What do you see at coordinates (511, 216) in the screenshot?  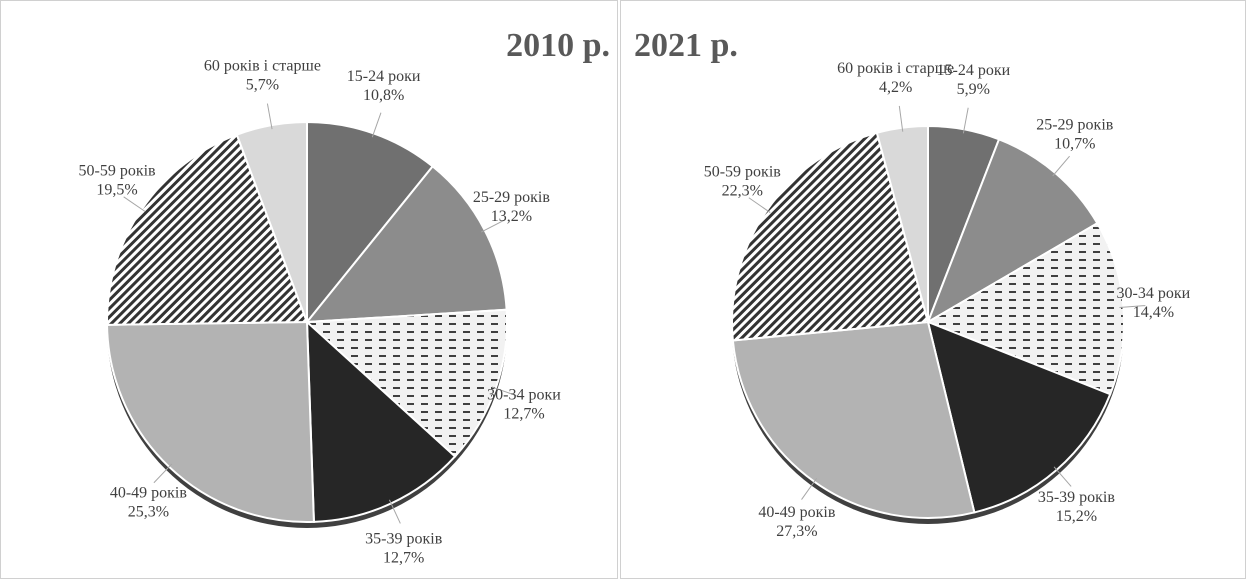 I see `slice-value-label: 13,2%` at bounding box center [511, 216].